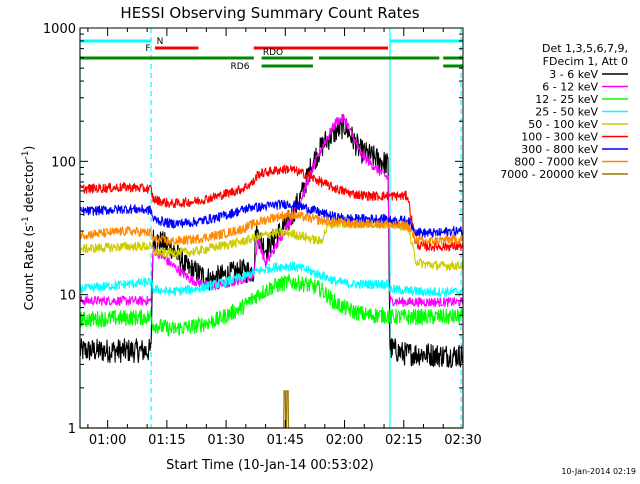 This screenshot has height=484, width=640. Describe the element at coordinates (26, 220) in the screenshot. I see `y-label-sup1: -1` at that location.